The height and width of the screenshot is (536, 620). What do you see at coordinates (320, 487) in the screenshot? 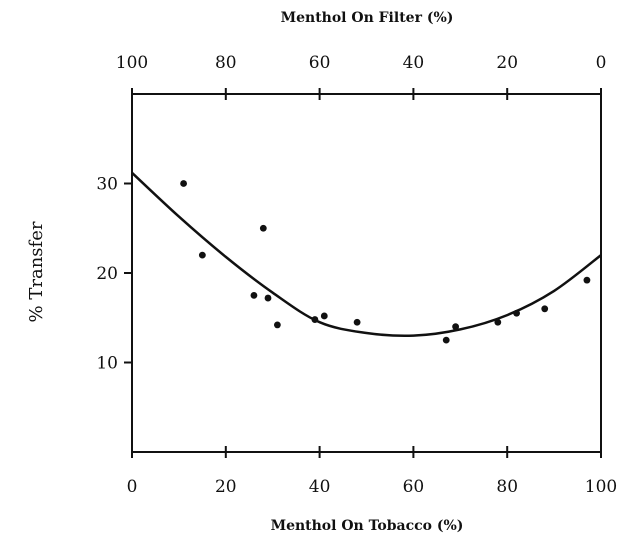
I see `x-tick-label: 40` at bounding box center [320, 487].